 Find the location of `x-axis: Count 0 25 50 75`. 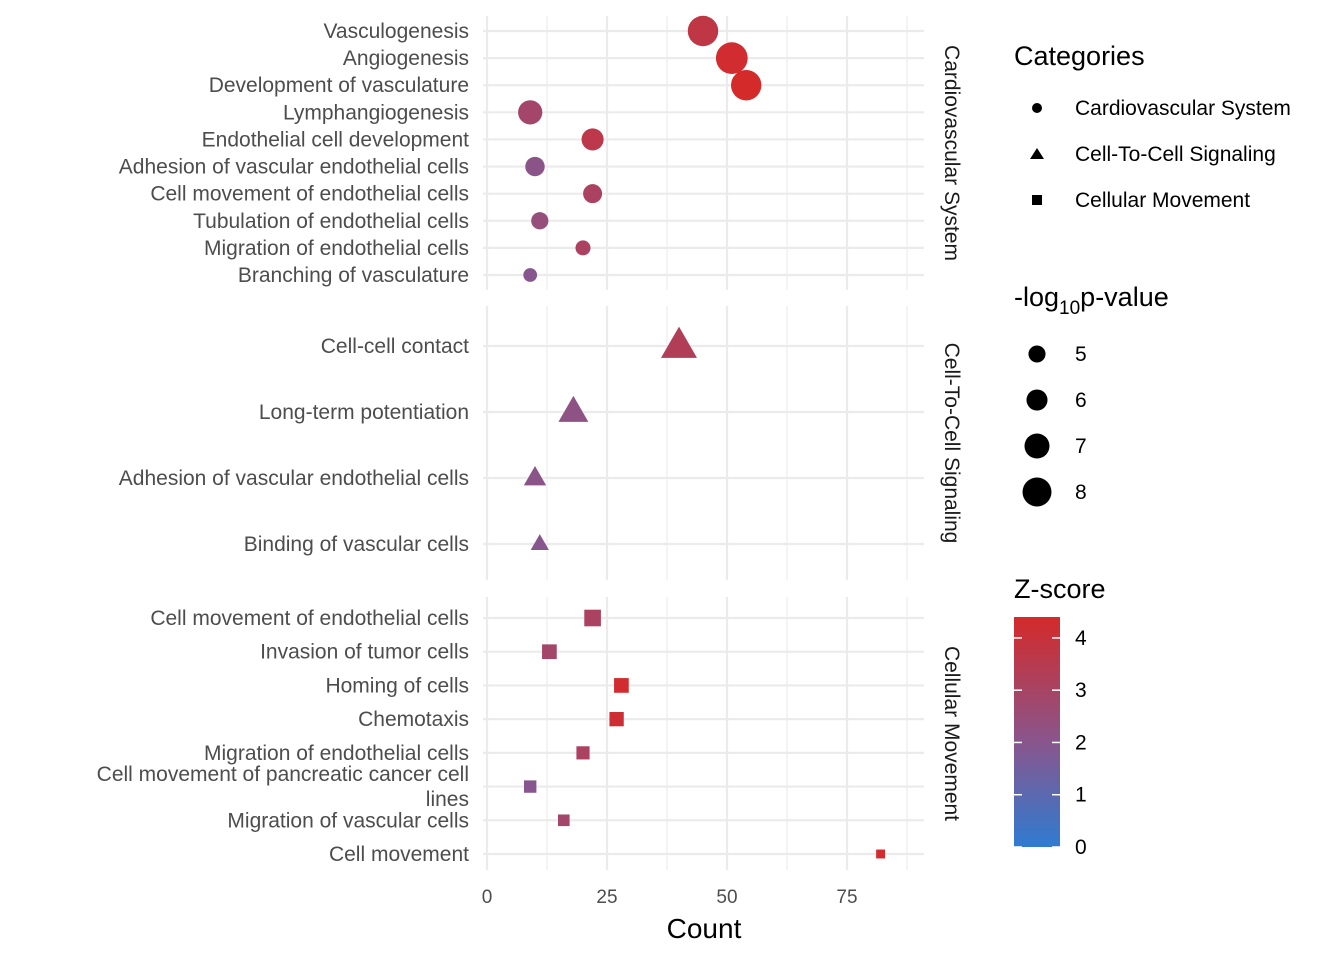

x-axis: Count 0 25 50 75 is located at coordinates (670, 915).